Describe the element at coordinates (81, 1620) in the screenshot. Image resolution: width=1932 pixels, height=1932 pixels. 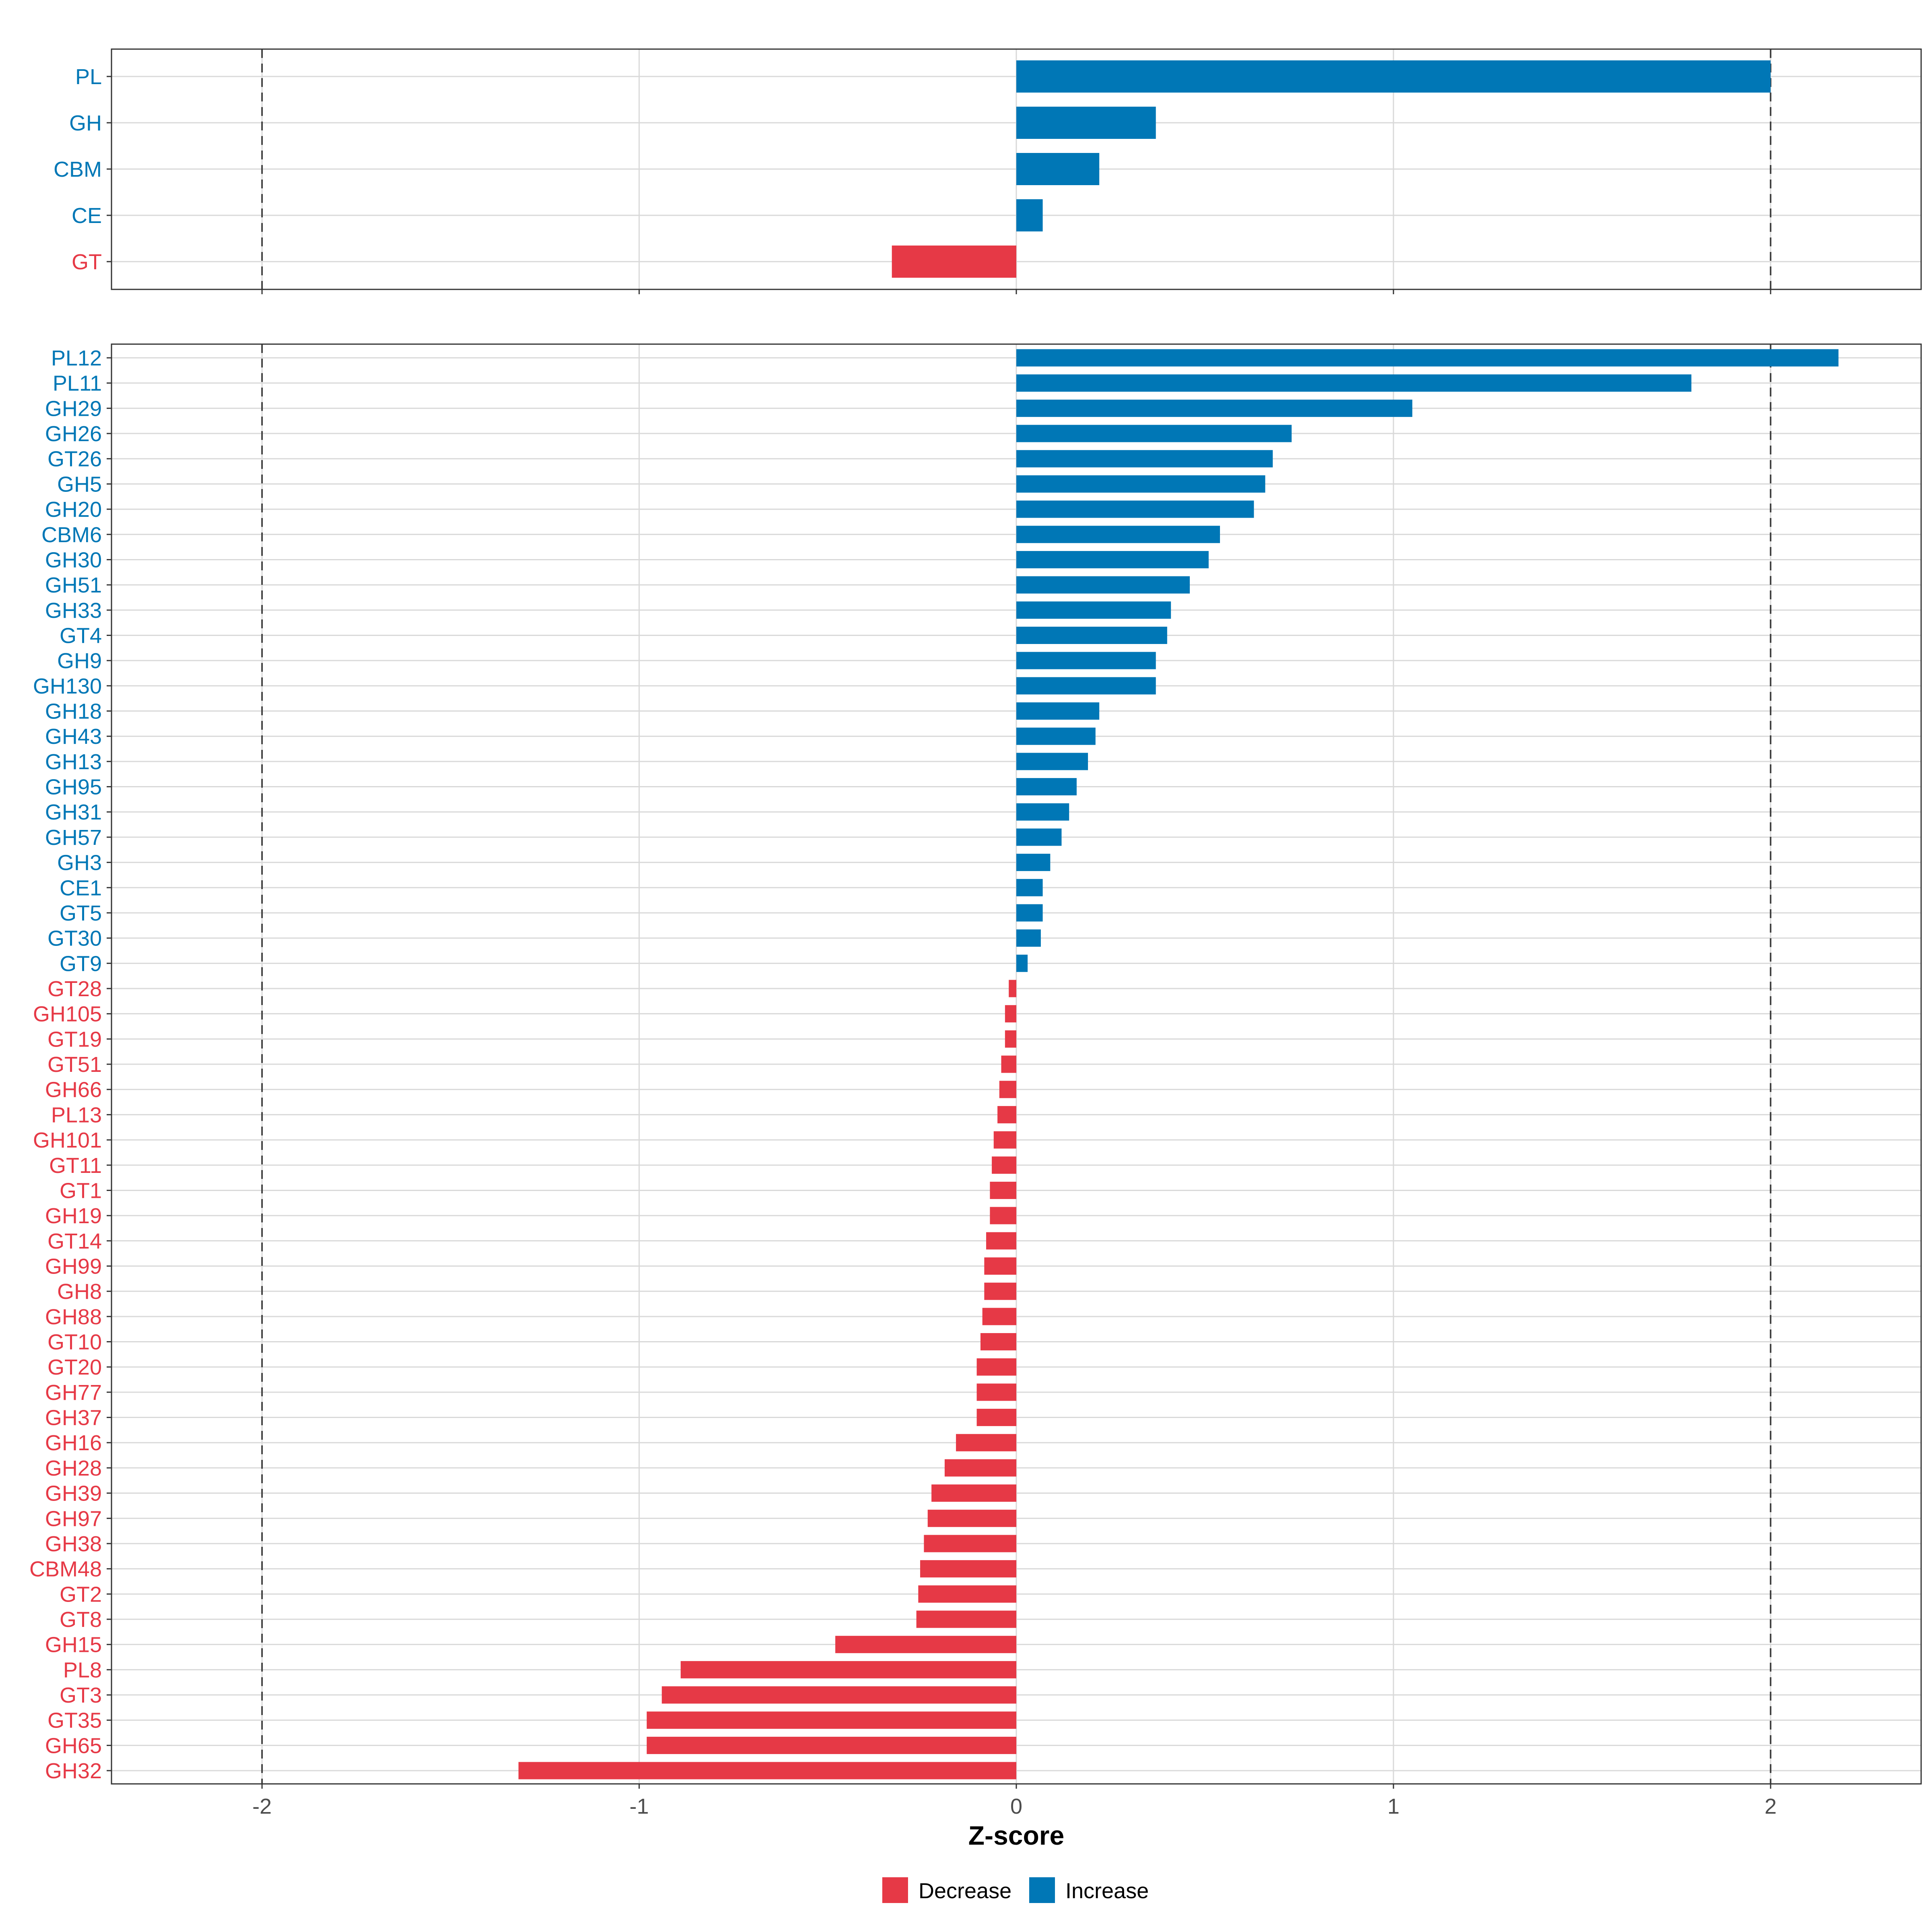
I see `category-label: GT8` at that location.